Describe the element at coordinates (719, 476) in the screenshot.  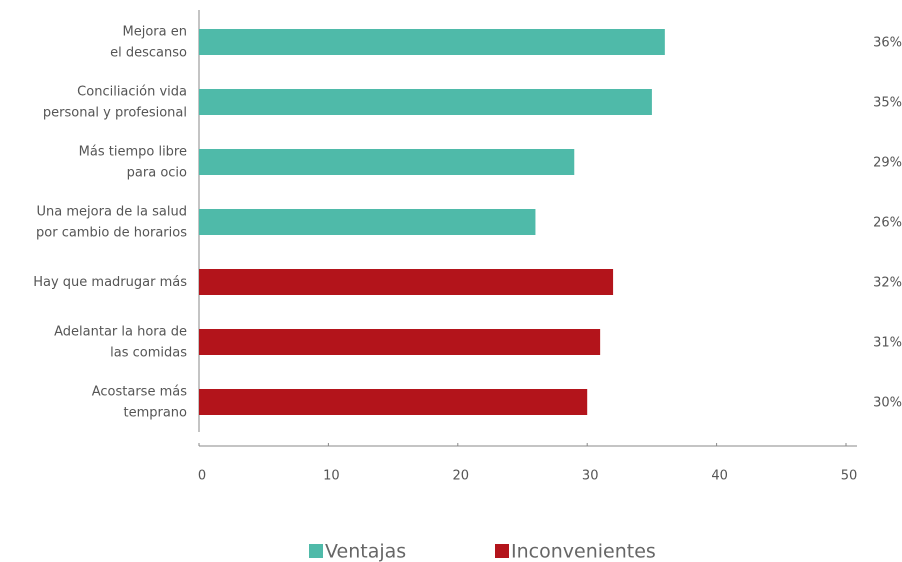
I see `x-tick-label: 40` at that location.